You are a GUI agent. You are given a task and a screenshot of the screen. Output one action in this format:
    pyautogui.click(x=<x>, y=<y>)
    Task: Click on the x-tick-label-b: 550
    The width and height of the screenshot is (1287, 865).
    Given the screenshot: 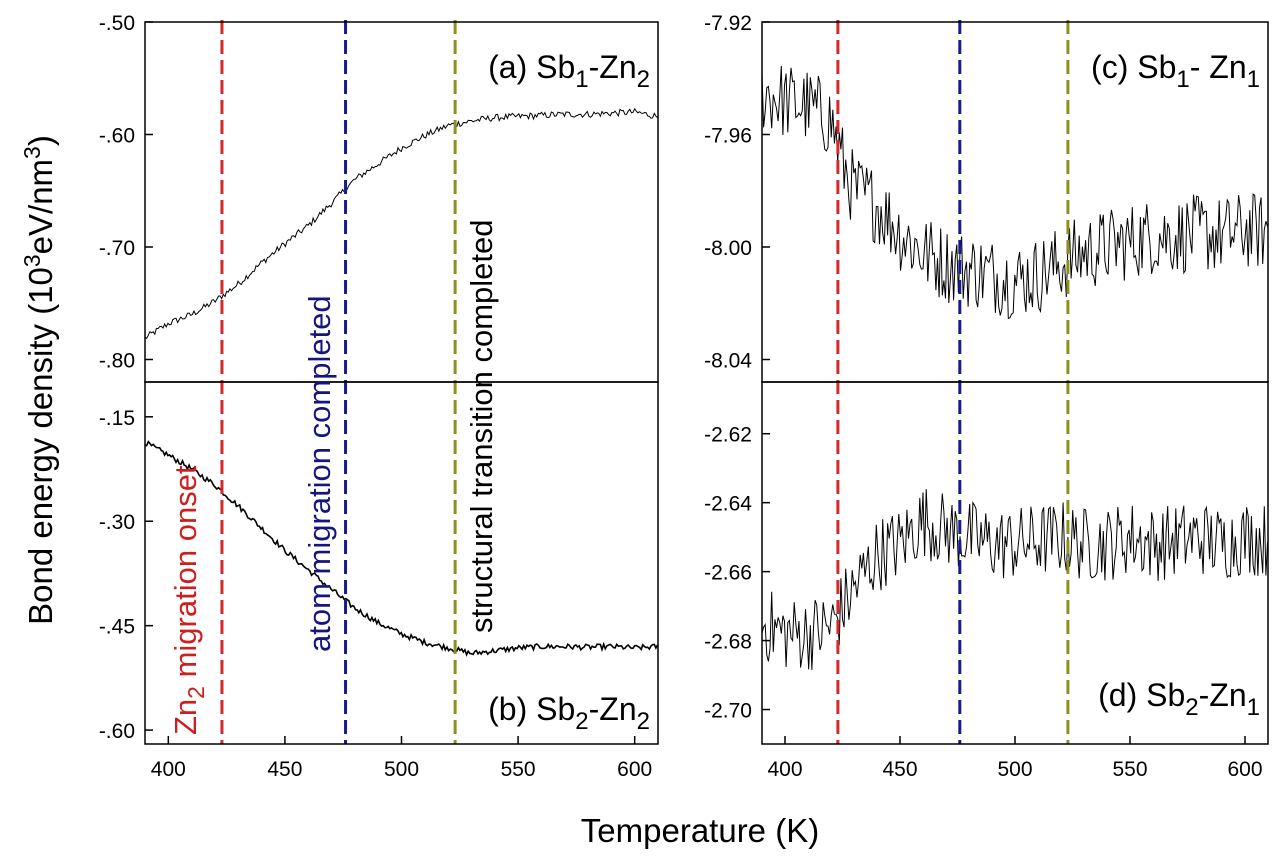 What is the action you would take?
    pyautogui.click(x=518, y=769)
    